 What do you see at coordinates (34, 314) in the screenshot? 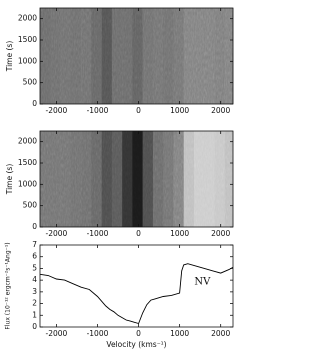
I see `y-tick-label: 1` at bounding box center [34, 314].